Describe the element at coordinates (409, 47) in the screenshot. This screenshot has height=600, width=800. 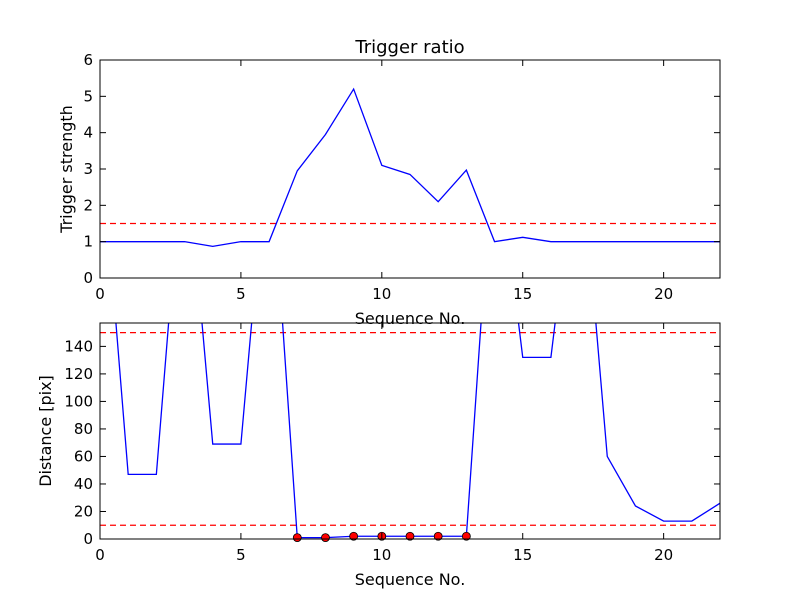
I see `top-chart-title: Trigger ratio` at that location.